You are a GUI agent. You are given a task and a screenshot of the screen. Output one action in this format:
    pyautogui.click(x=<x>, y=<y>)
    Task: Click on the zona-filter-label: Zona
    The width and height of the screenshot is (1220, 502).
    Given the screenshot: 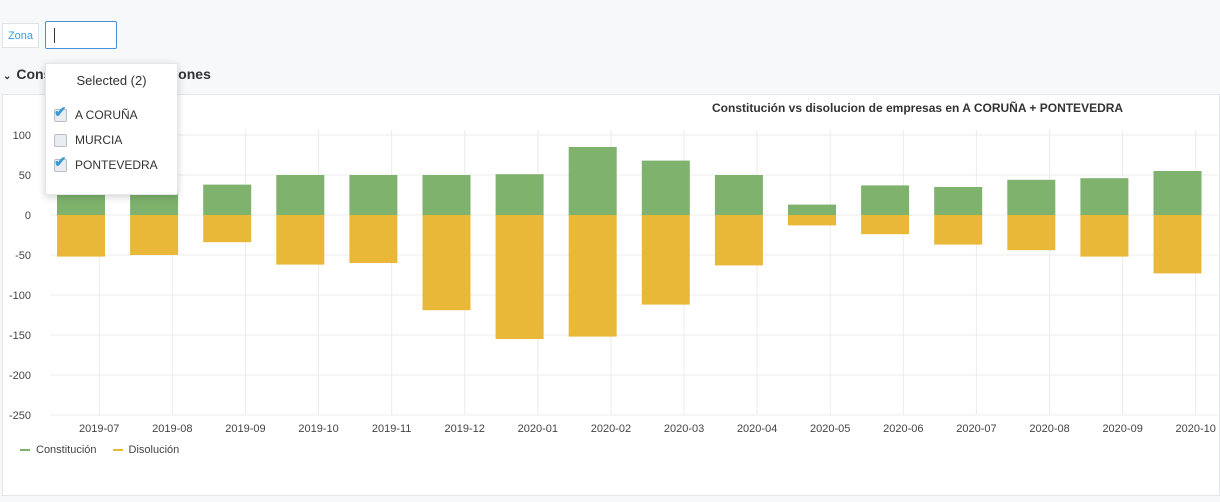 What is the action you would take?
    pyautogui.click(x=20, y=35)
    